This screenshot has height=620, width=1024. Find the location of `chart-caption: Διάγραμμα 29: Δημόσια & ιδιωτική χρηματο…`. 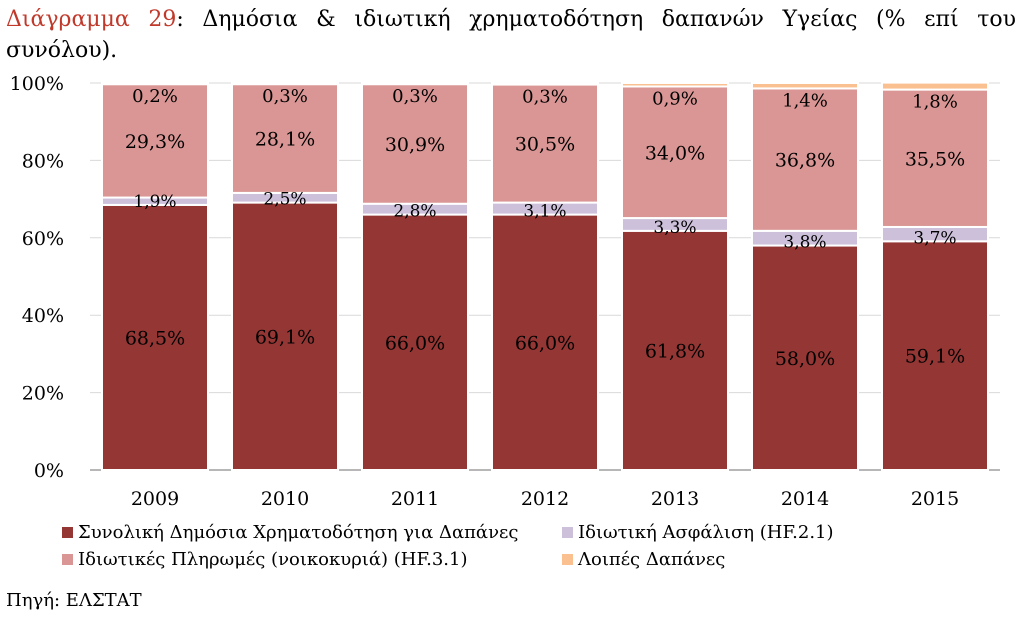

chart-caption: Διάγραμμα 29: Δημόσια & ιδιωτική χρηματο… is located at coordinates (511, 35).